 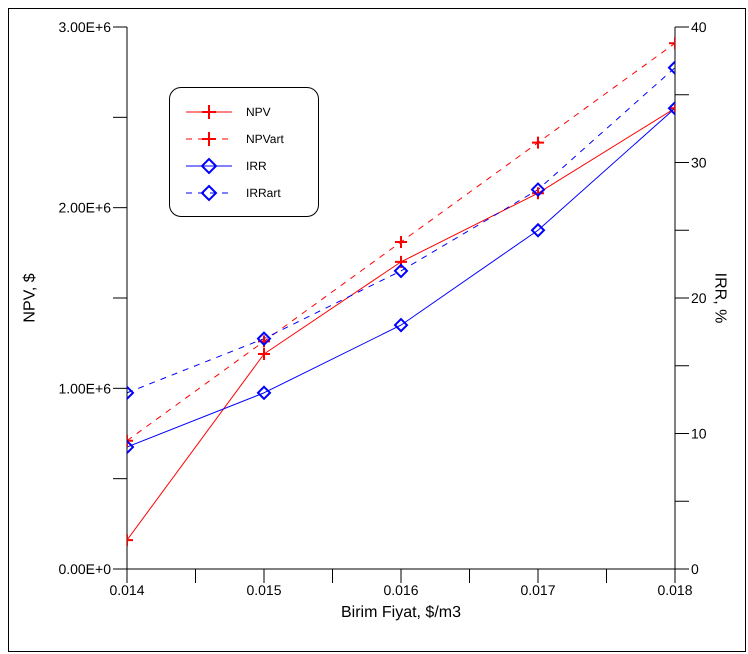 I want to click on y2-tick-label: 40, so click(x=699, y=26).